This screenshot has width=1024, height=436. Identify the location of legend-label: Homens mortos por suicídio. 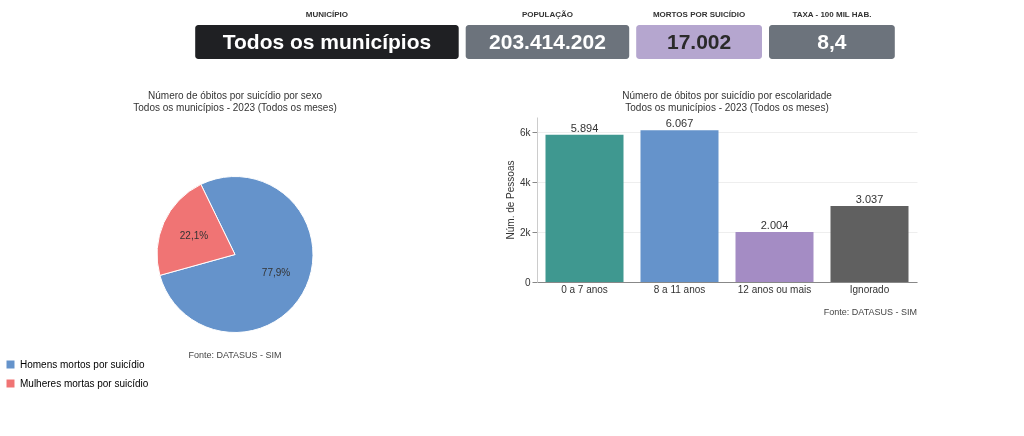
(82, 364).